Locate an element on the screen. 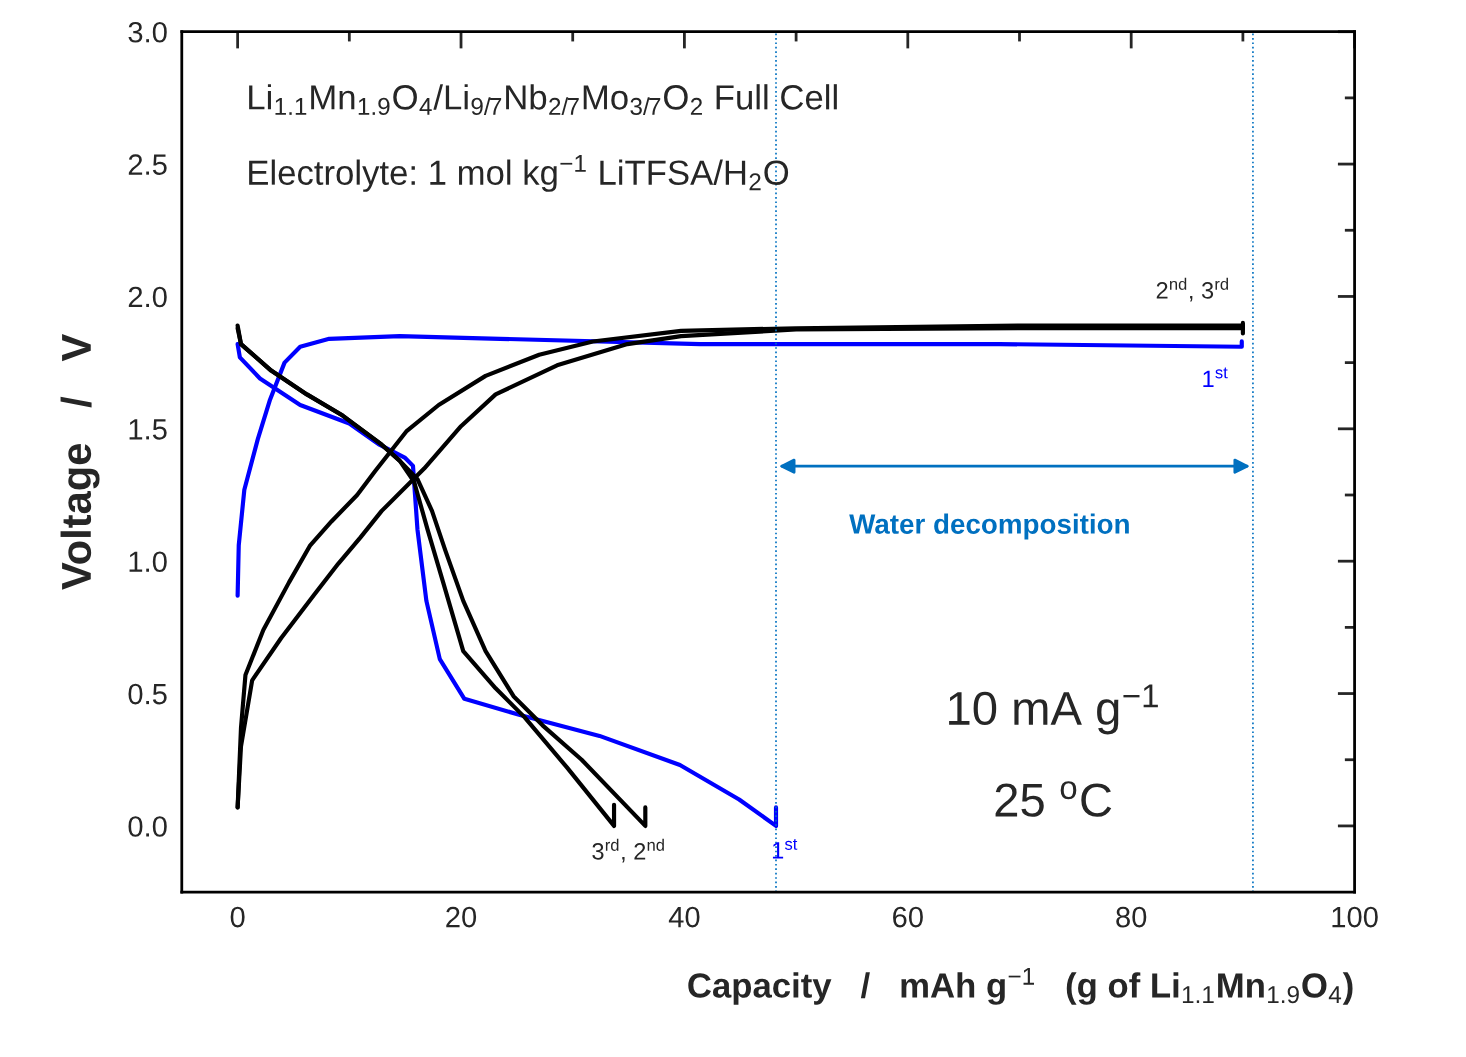  x-tick-label: 80 is located at coordinates (1131, 917).